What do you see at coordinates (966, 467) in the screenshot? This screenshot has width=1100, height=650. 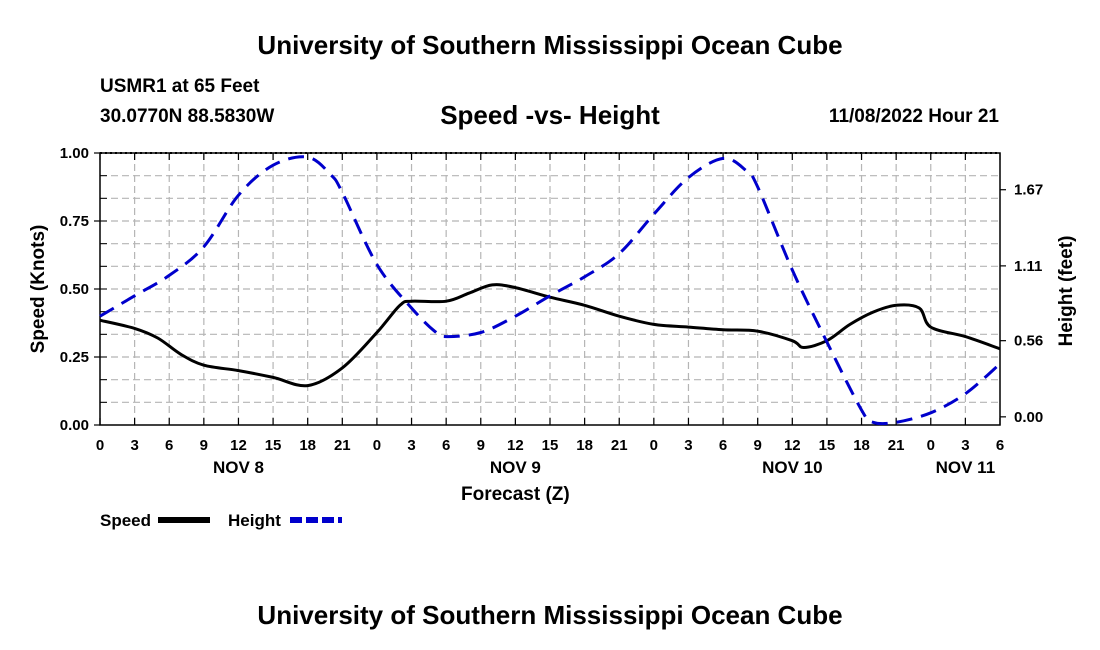 I see `x-day-label: NOV 11` at bounding box center [966, 467].